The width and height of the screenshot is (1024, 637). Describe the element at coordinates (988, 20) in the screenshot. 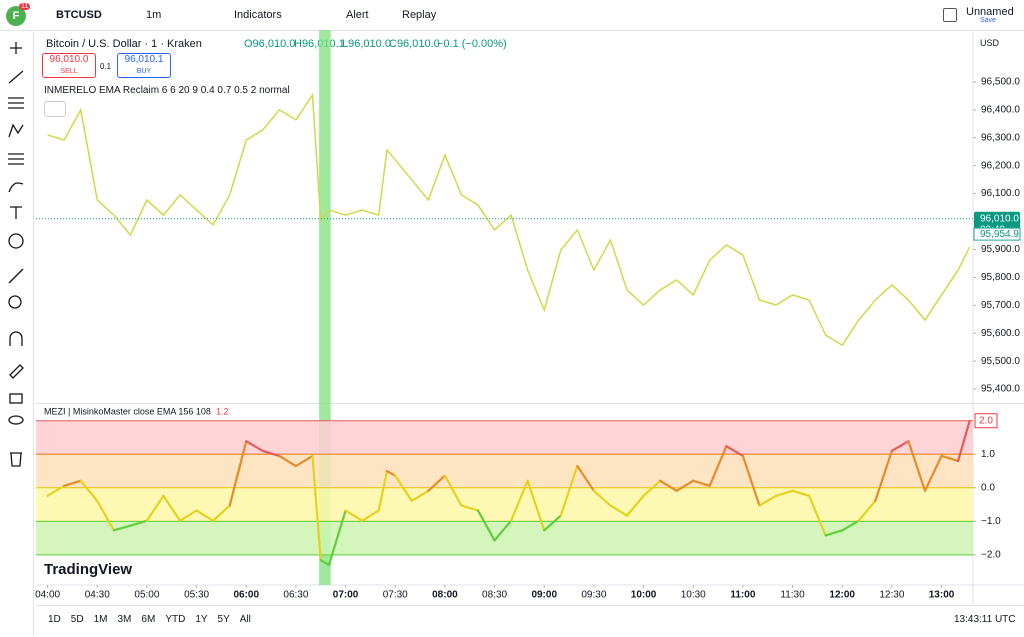

I see `save: Save` at that location.